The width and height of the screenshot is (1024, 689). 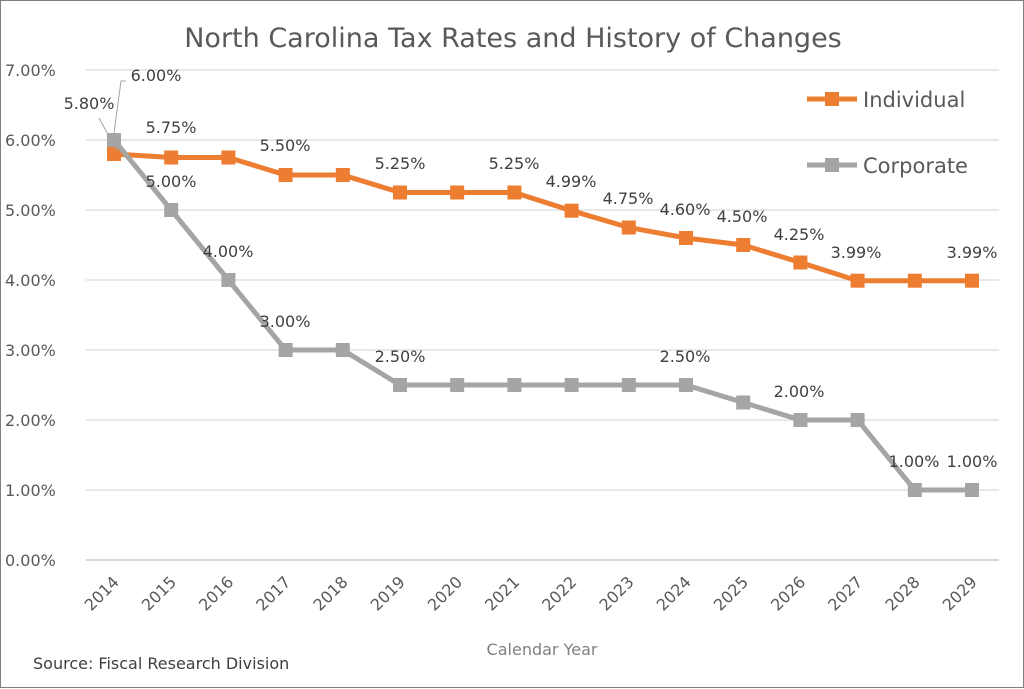 I want to click on y-tick-label: 4.00%, so click(x=30, y=280).